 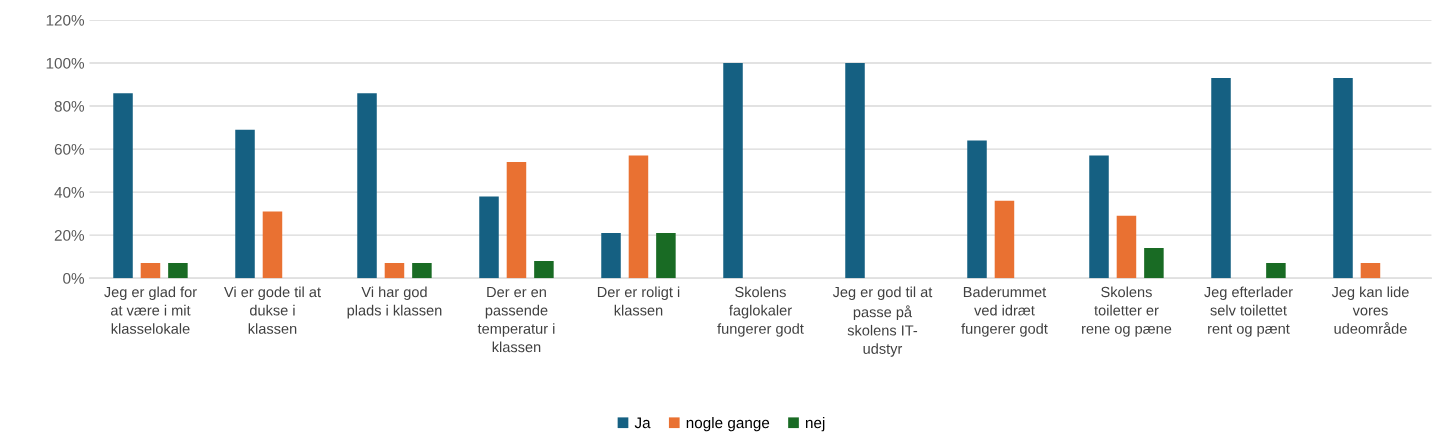 I want to click on legend-label: nej, so click(x=815, y=424).